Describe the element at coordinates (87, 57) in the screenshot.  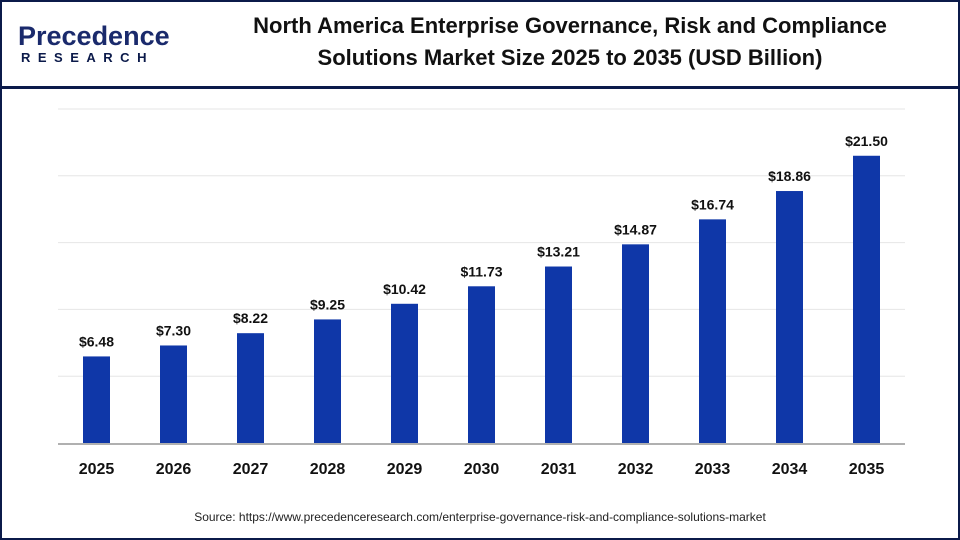
I see `logo-name-bottom: RESEARCH` at that location.